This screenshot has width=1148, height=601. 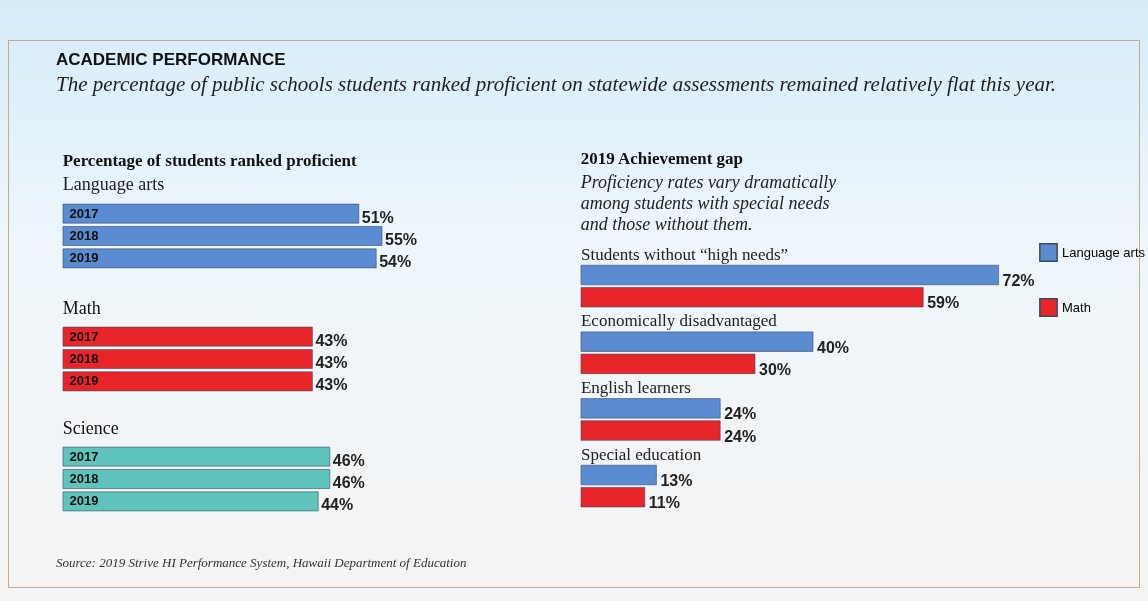 What do you see at coordinates (557, 84) in the screenshot?
I see `text: The percentage of public schools students ranked proficient on statewide assessments remained relatively flat this year.` at bounding box center [557, 84].